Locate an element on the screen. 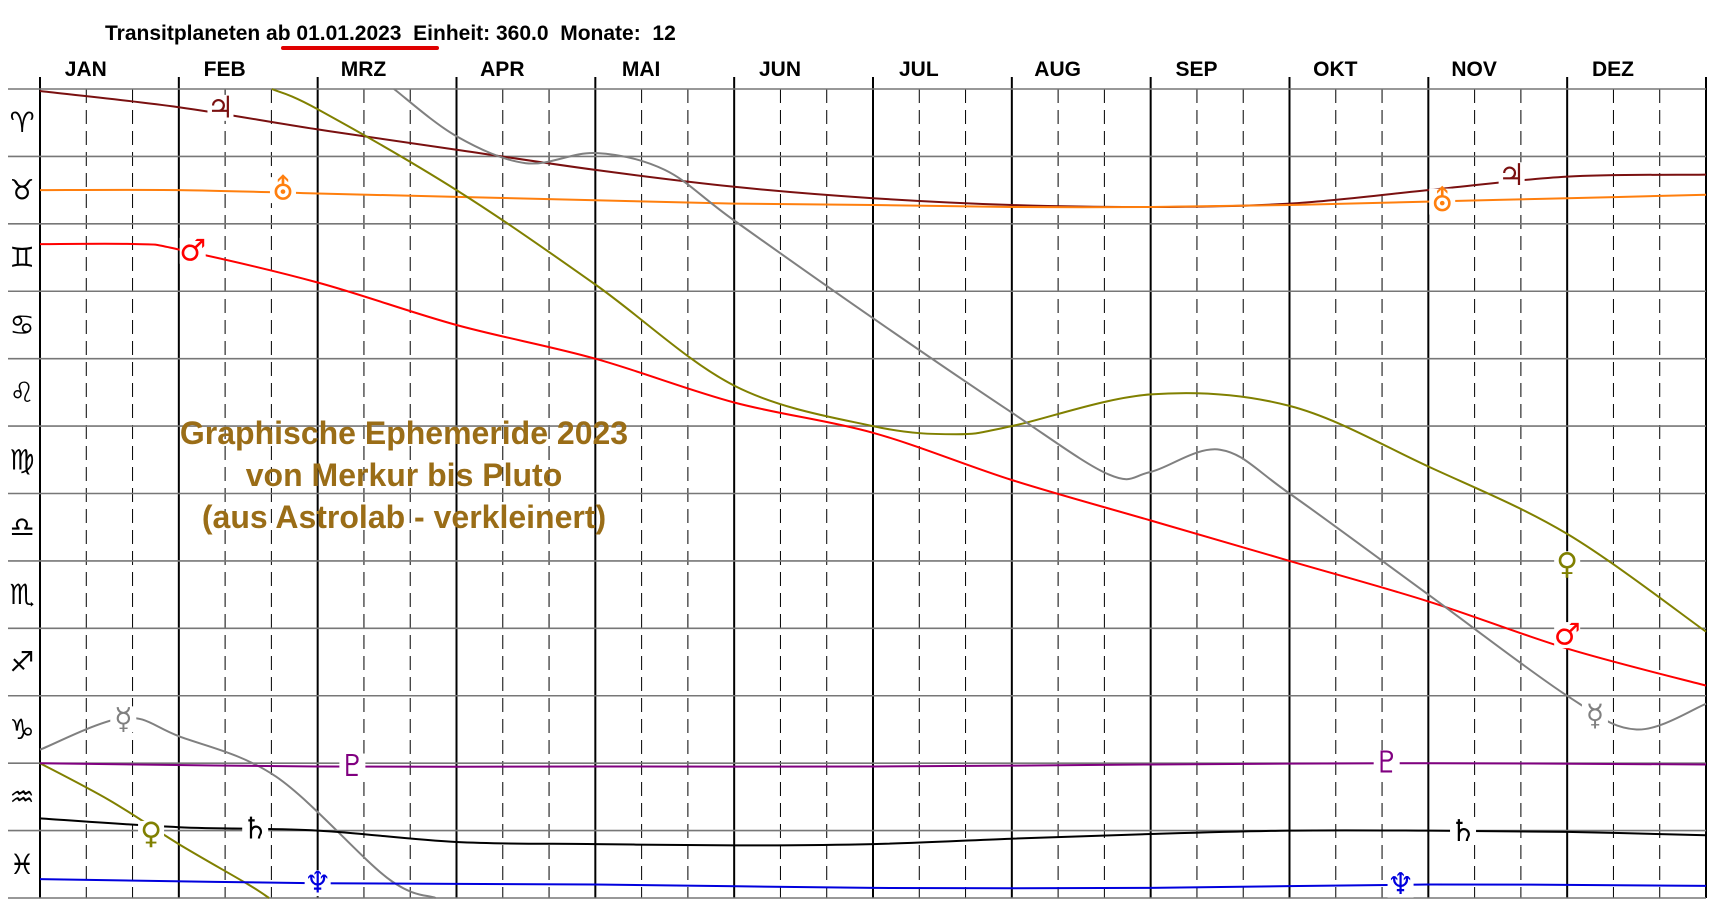 This screenshot has width=1716, height=908. date-underline is located at coordinates (360, 48).